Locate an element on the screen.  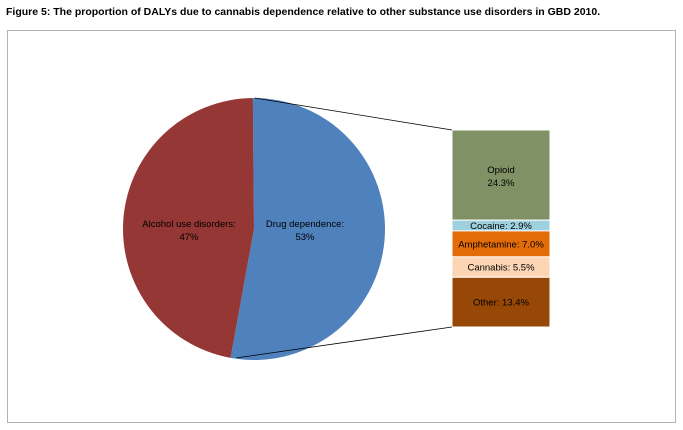
data-label-alcohol-use-disorders: Alcohol use disorders: is located at coordinates (188, 224).